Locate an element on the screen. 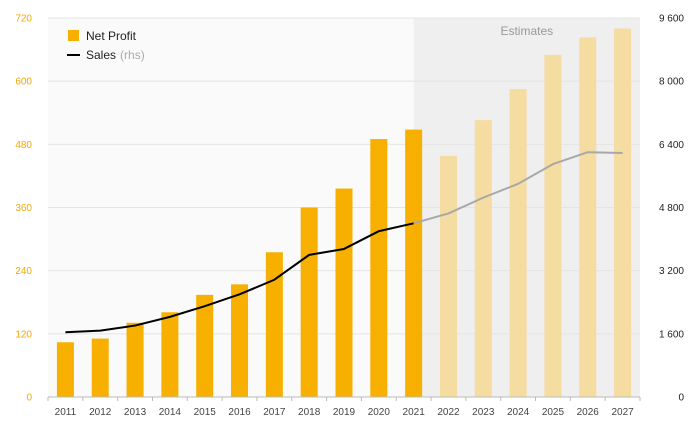 The width and height of the screenshot is (700, 433). left-tick-label: 120 is located at coordinates (23, 334).